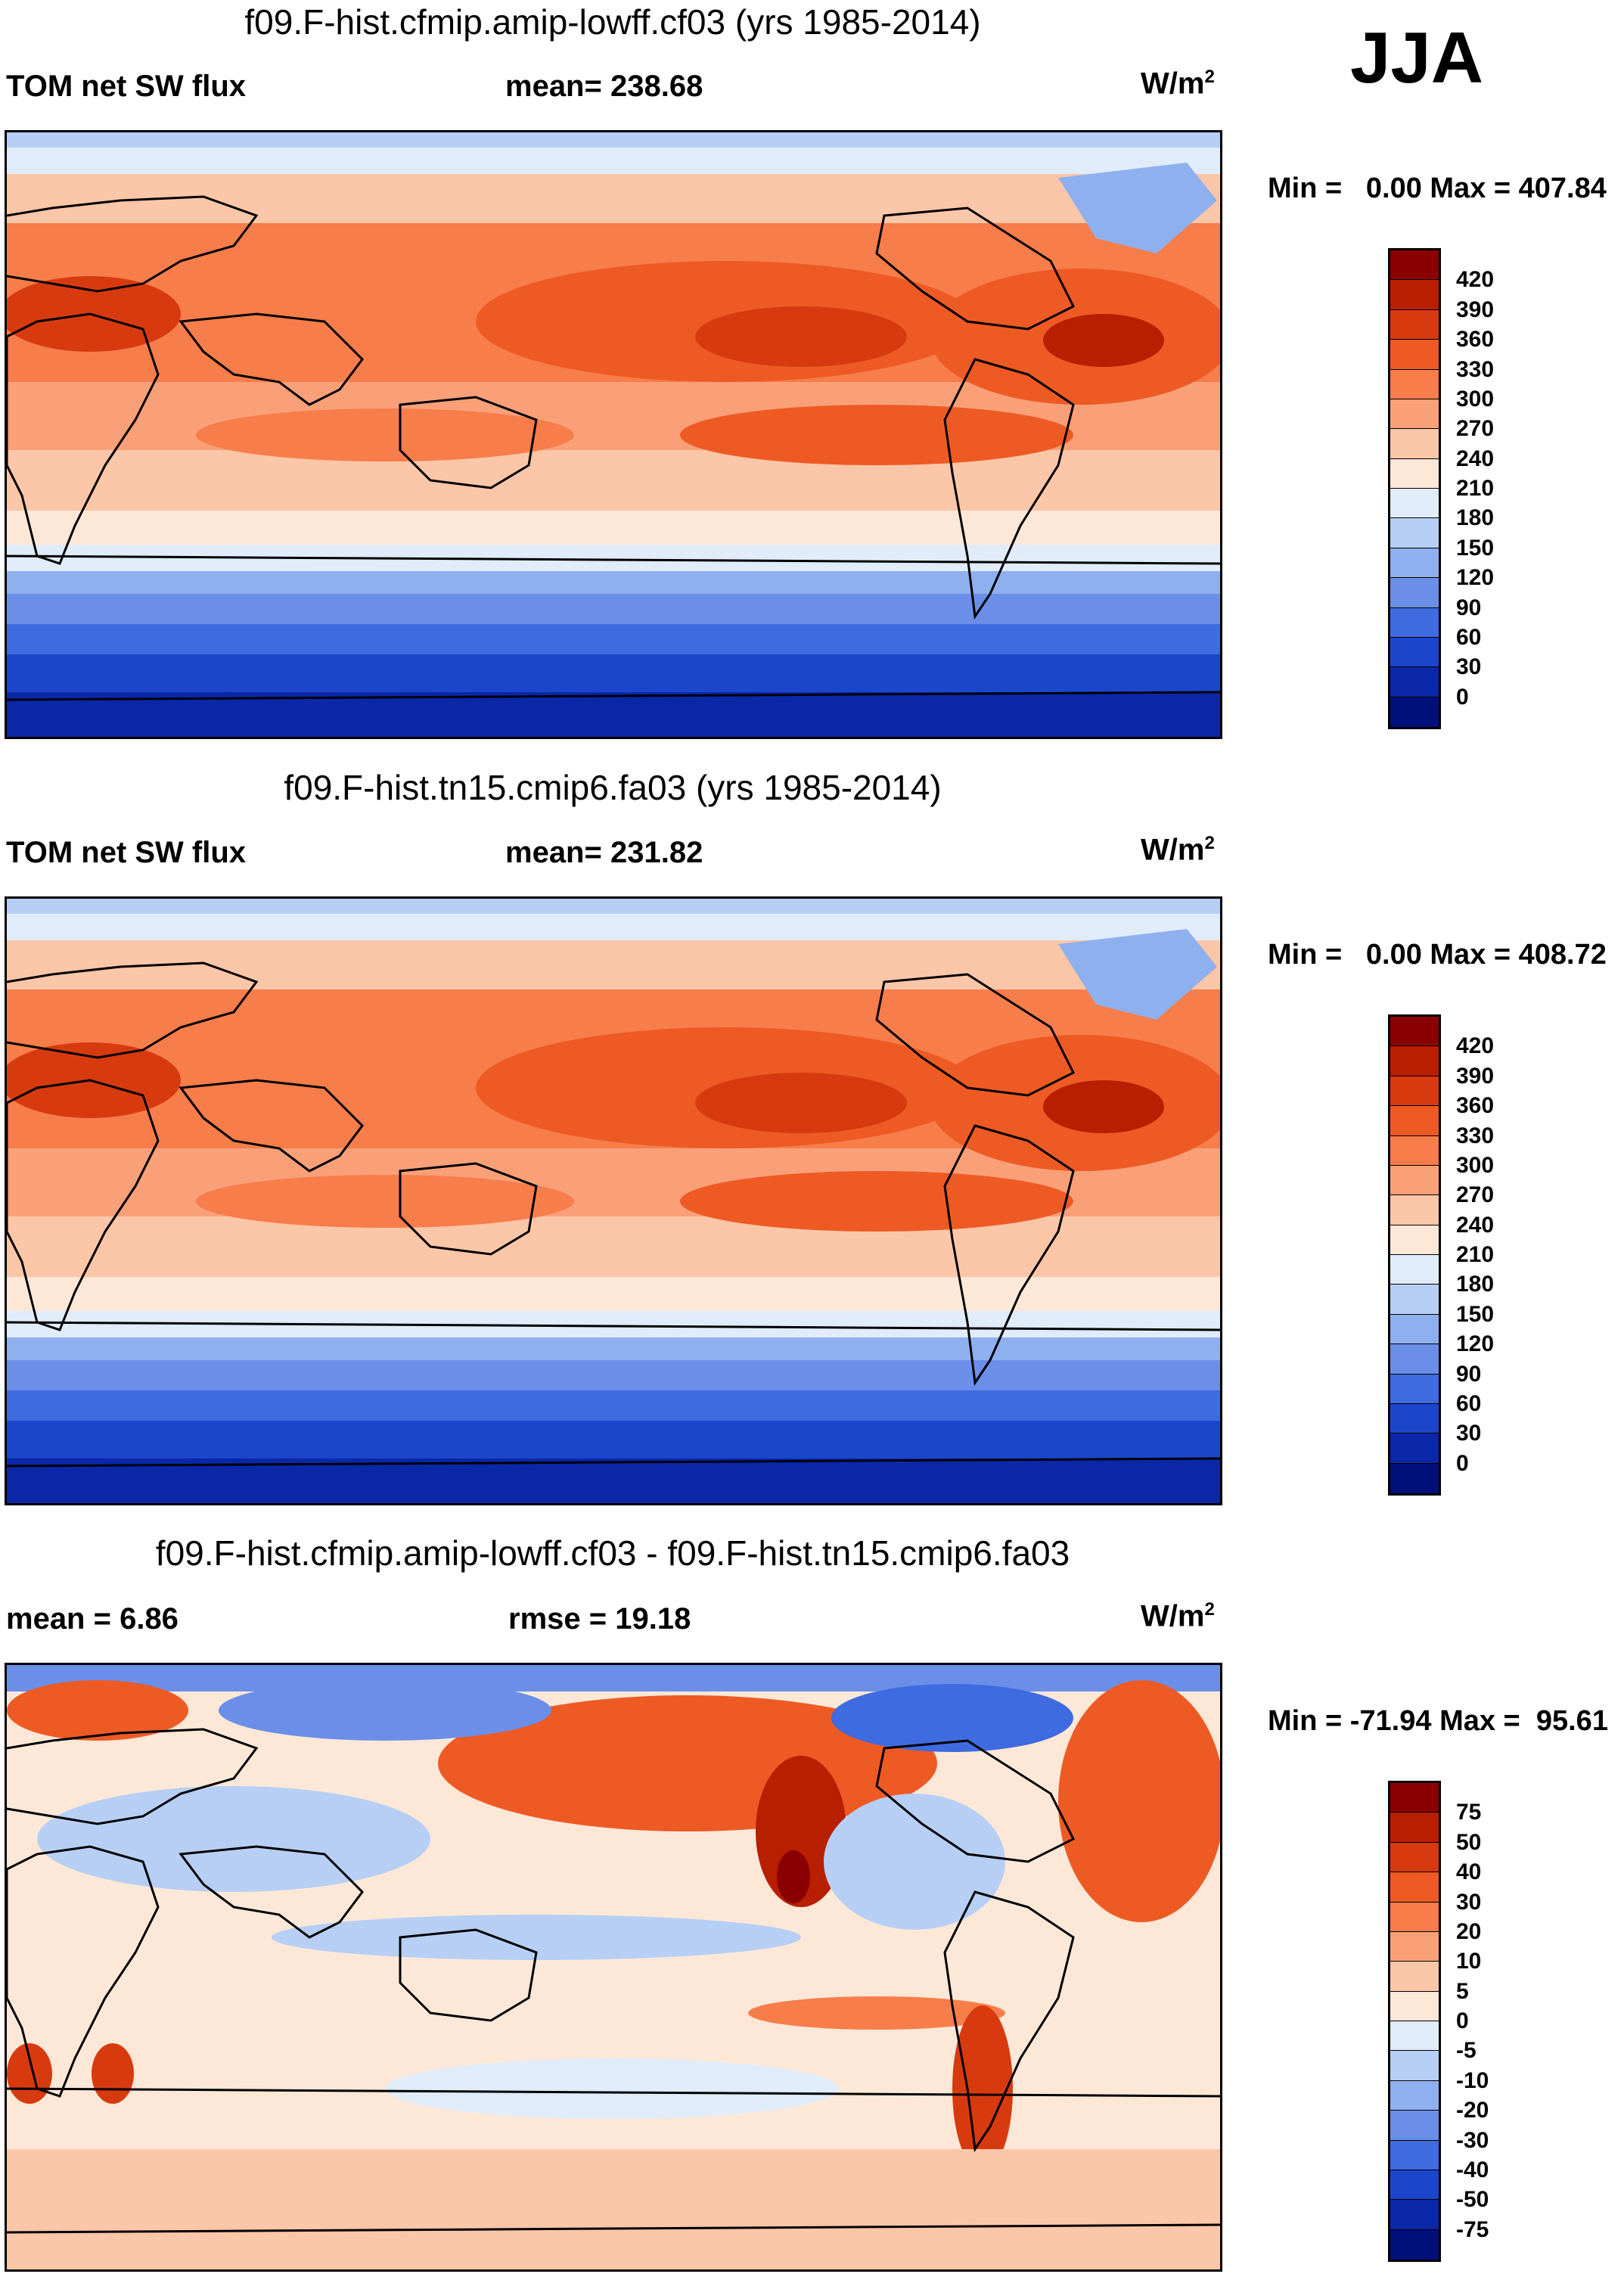 This screenshot has width=1624, height=2277. What do you see at coordinates (1472, 2080) in the screenshot?
I see `colorbar-tick-label: -10` at bounding box center [1472, 2080].